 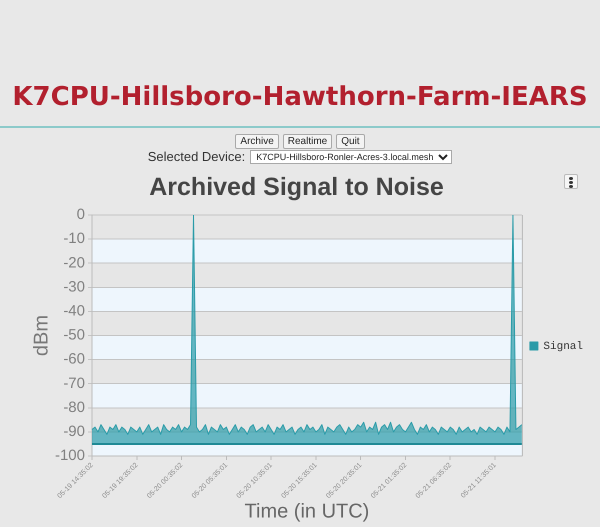 I want to click on y-tick-label: -60, so click(x=74, y=359).